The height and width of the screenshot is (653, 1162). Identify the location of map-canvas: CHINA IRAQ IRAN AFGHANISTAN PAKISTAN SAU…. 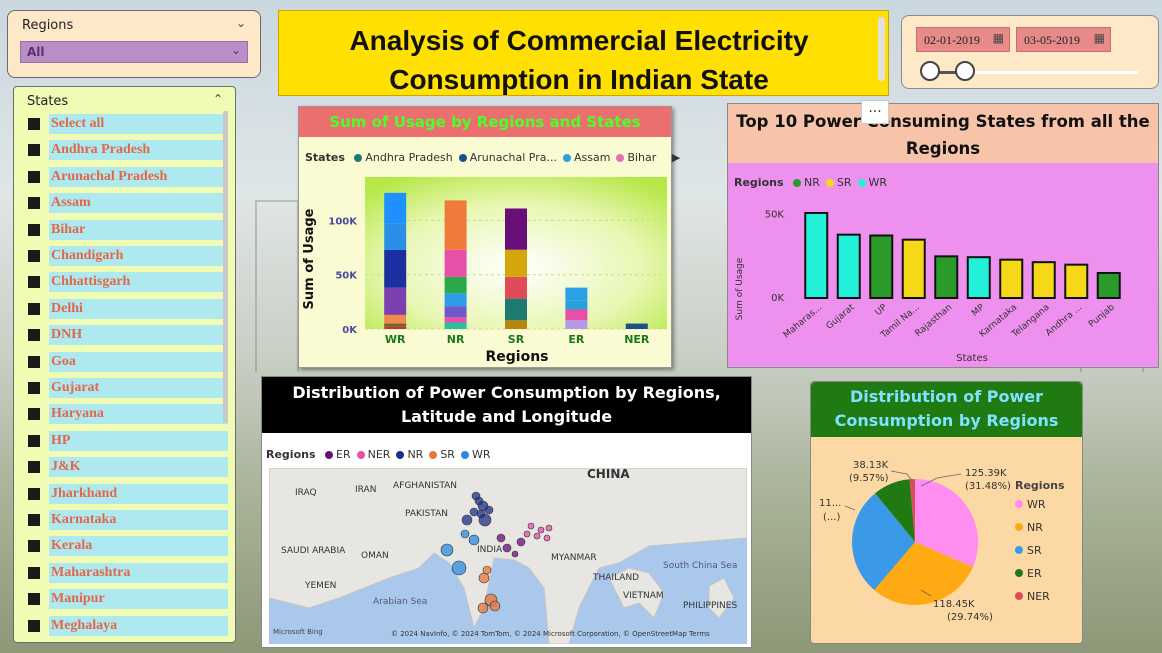
(508, 556).